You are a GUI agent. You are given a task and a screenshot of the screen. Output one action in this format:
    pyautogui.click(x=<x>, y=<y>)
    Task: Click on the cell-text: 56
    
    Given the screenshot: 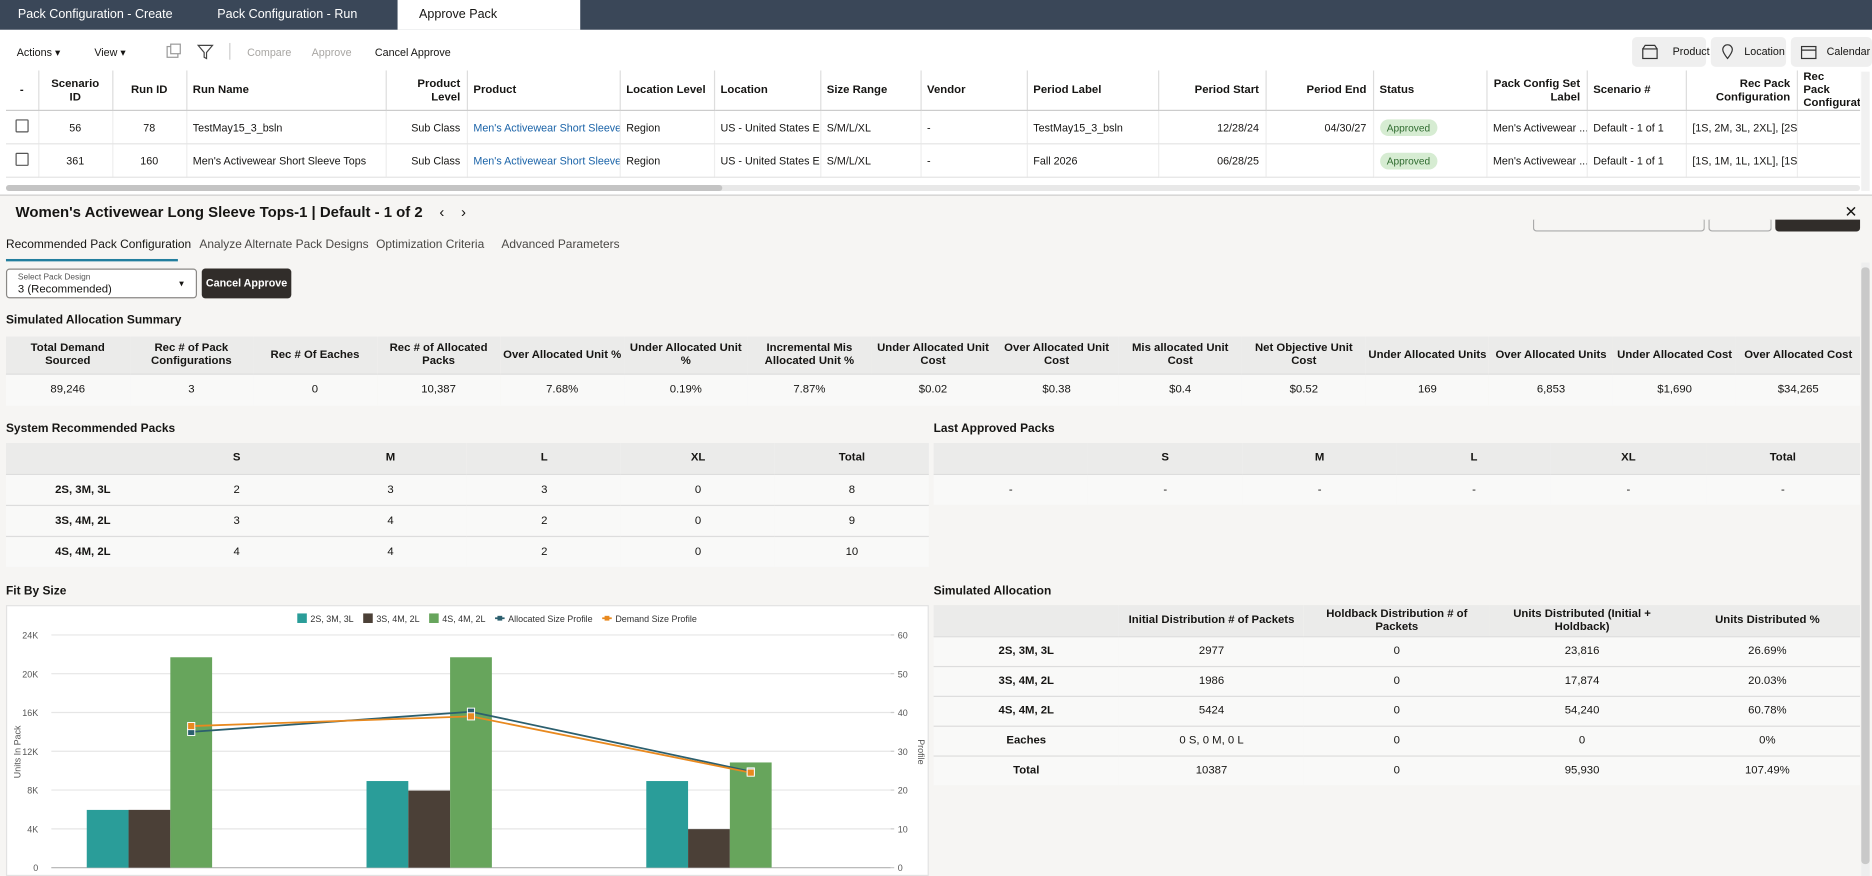 What is the action you would take?
    pyautogui.click(x=75, y=127)
    